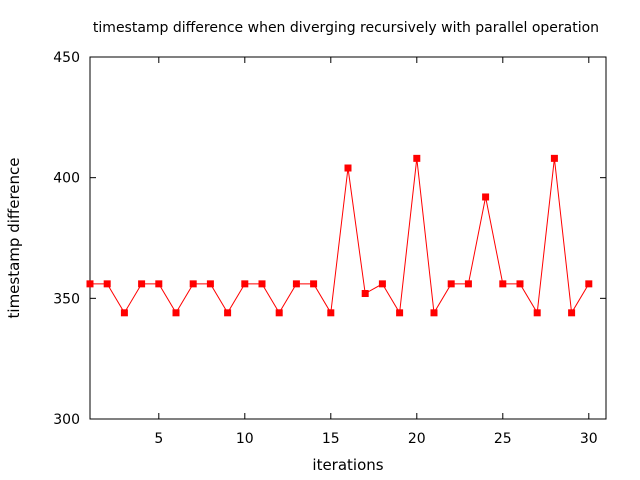  I want to click on y-tick-label: 400, so click(66, 179).